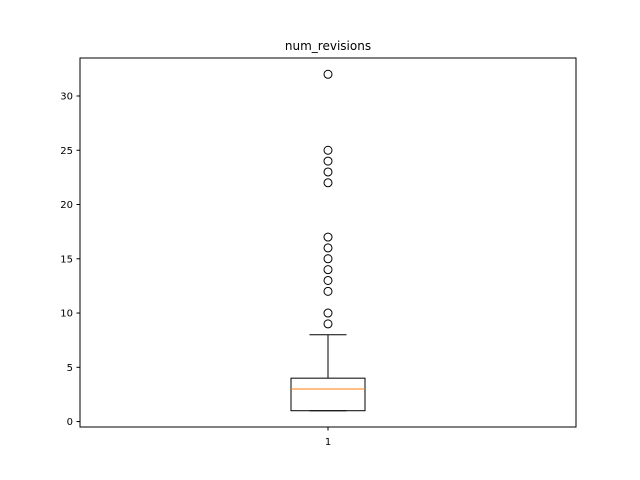 The height and width of the screenshot is (480, 640). What do you see at coordinates (328, 373) in the screenshot?
I see `boxplot` at bounding box center [328, 373].